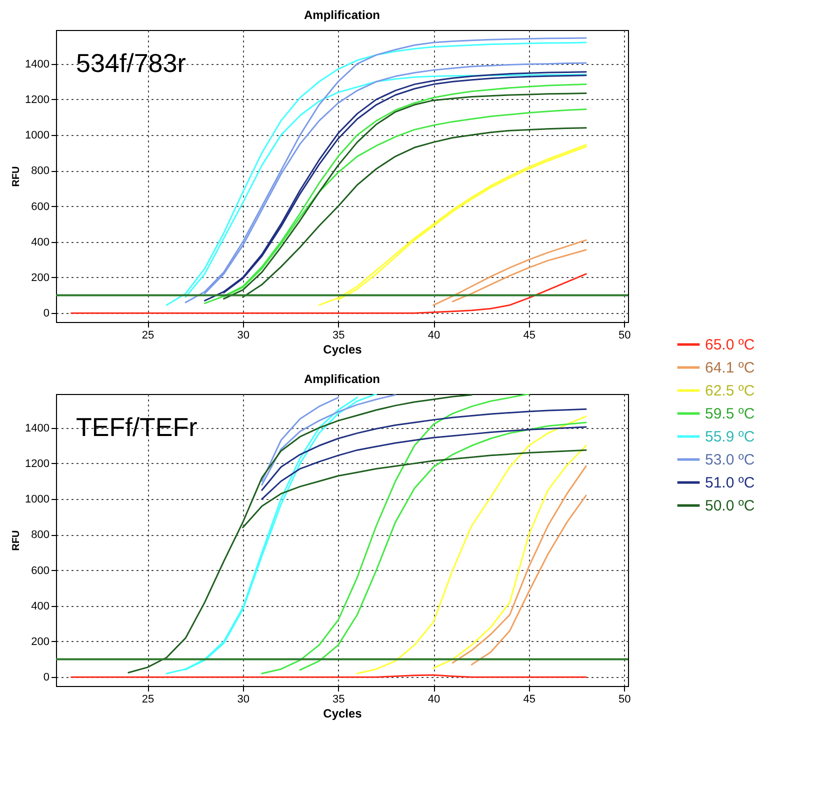 This screenshot has width=823, height=791. Describe the element at coordinates (730, 483) in the screenshot. I see `legend-label: 51.0 ºC` at that location.